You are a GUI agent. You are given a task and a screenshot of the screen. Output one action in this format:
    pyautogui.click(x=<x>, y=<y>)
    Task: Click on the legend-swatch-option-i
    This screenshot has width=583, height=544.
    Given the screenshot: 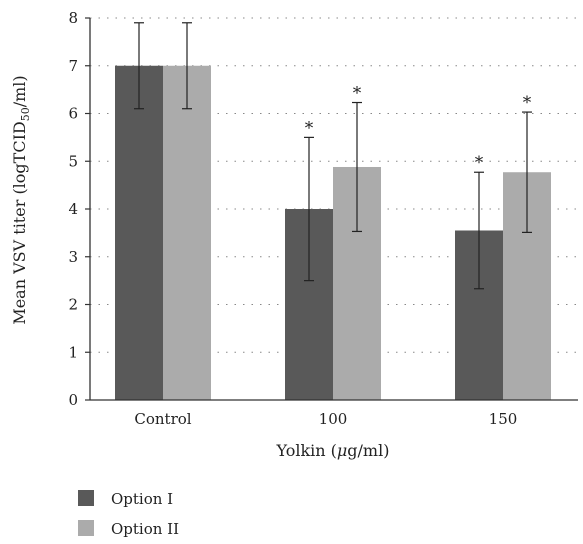 What is the action you would take?
    pyautogui.click(x=86, y=498)
    